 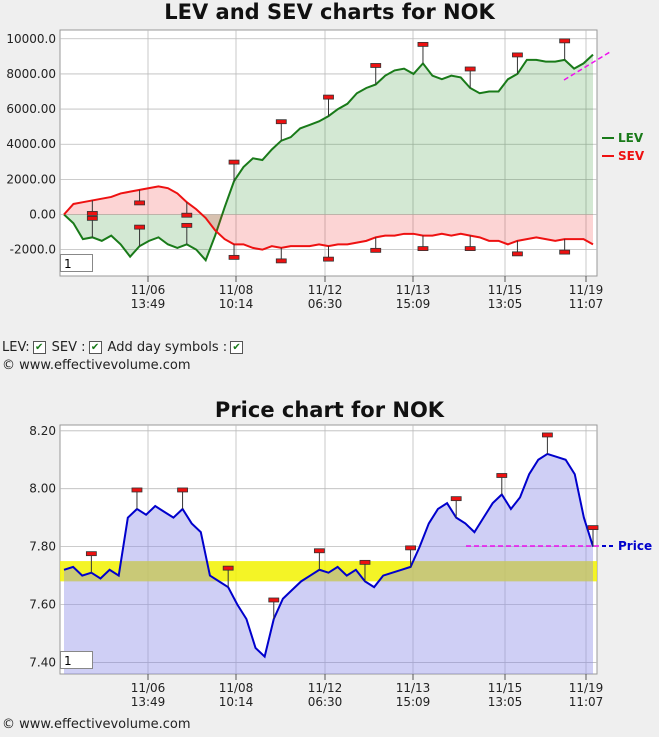 What do you see at coordinates (42, 489) in the screenshot?
I see `y-tick-label: 8.00` at bounding box center [42, 489].